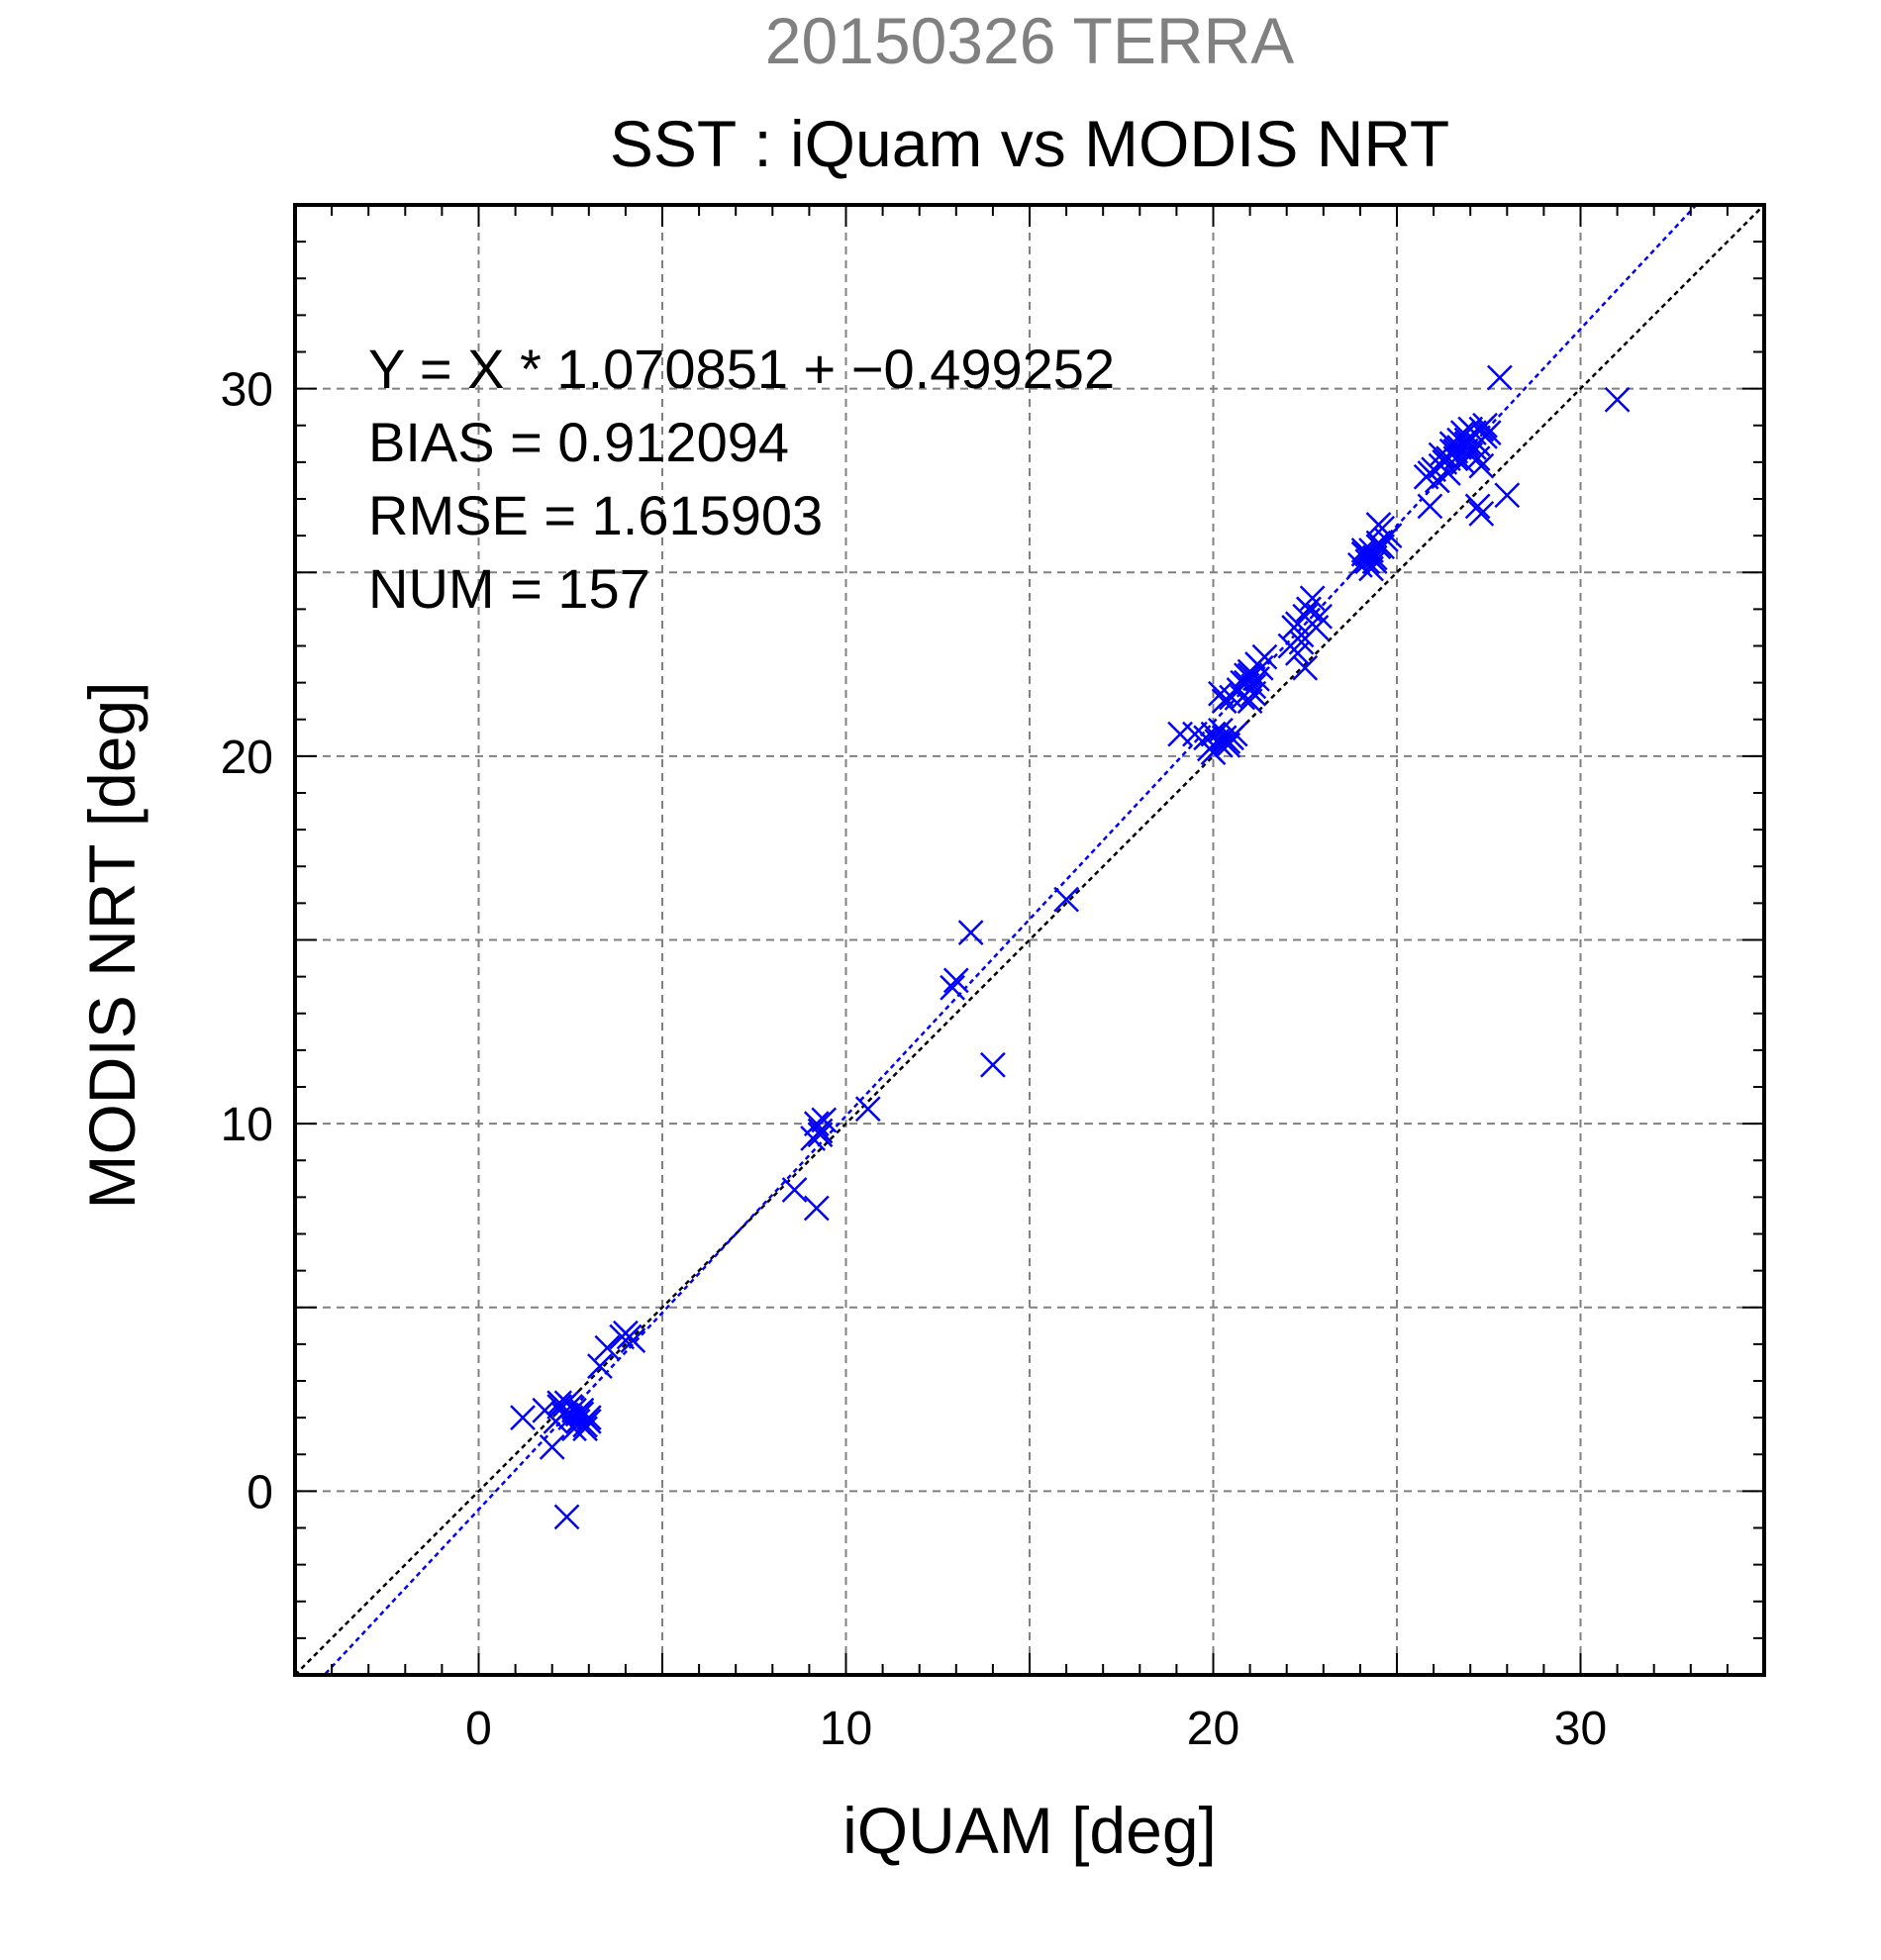 The image size is (1881, 1960). I want to click on x-tick-label: 0, so click(479, 1729).